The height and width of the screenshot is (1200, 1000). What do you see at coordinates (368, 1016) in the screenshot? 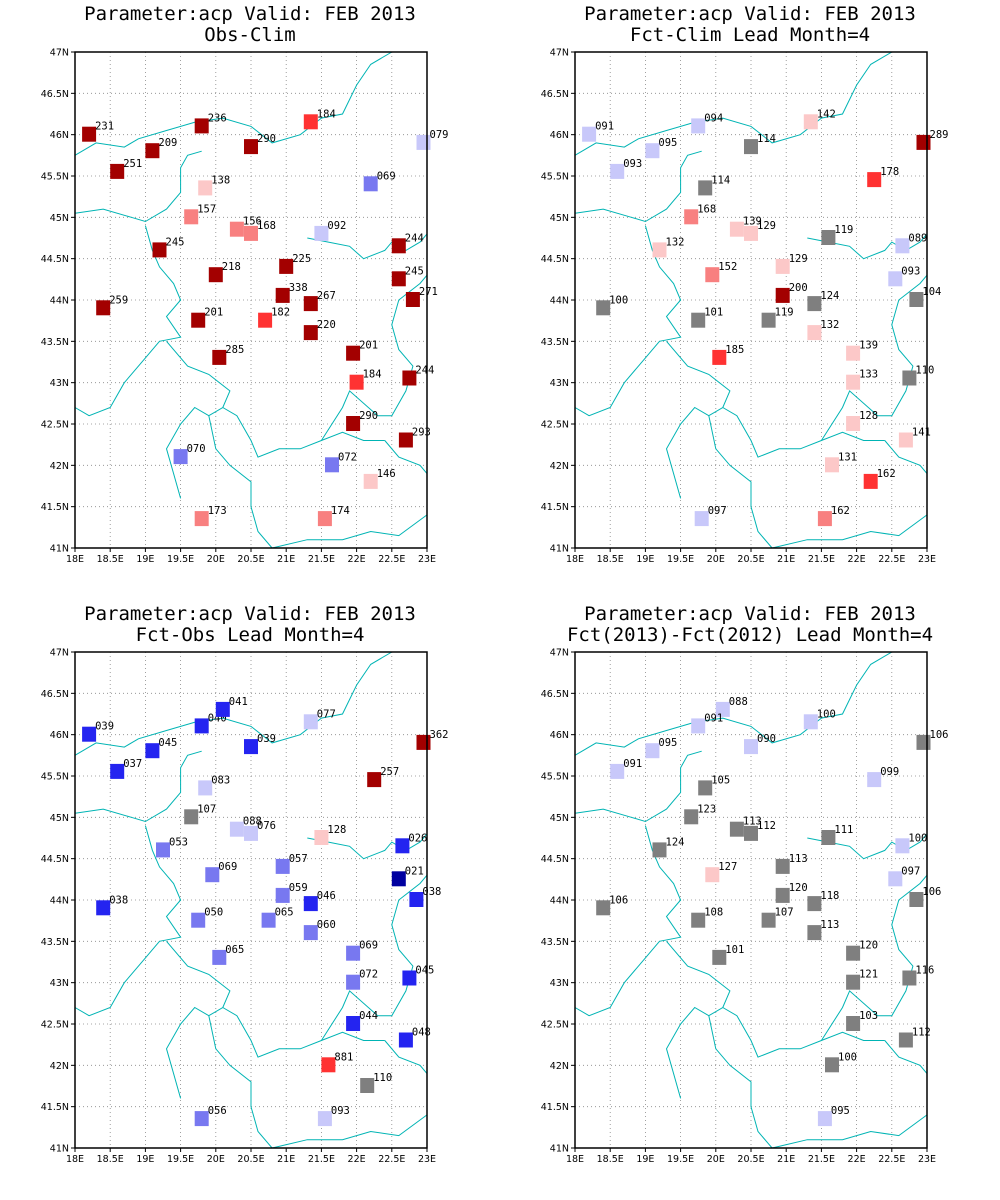
I see `station-value-label: 044` at bounding box center [368, 1016].